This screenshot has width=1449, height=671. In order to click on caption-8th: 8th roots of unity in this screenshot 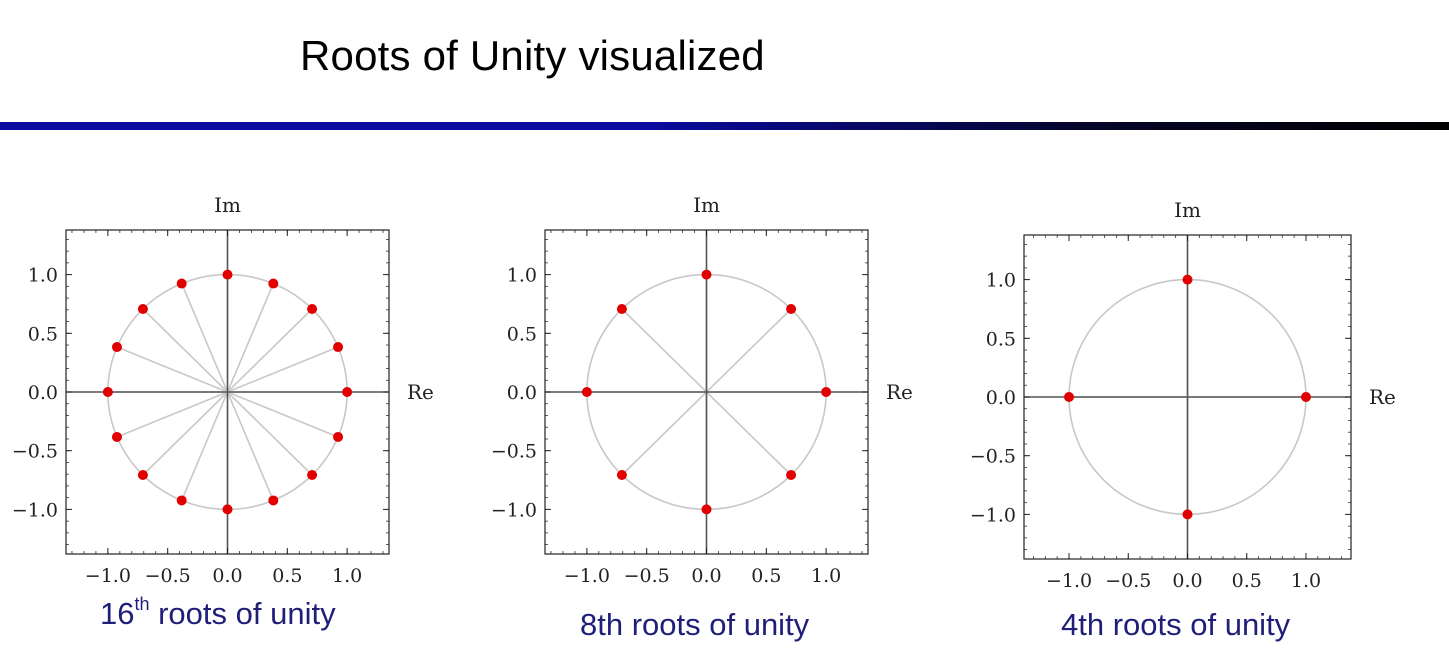, I will do `click(694, 625)`.